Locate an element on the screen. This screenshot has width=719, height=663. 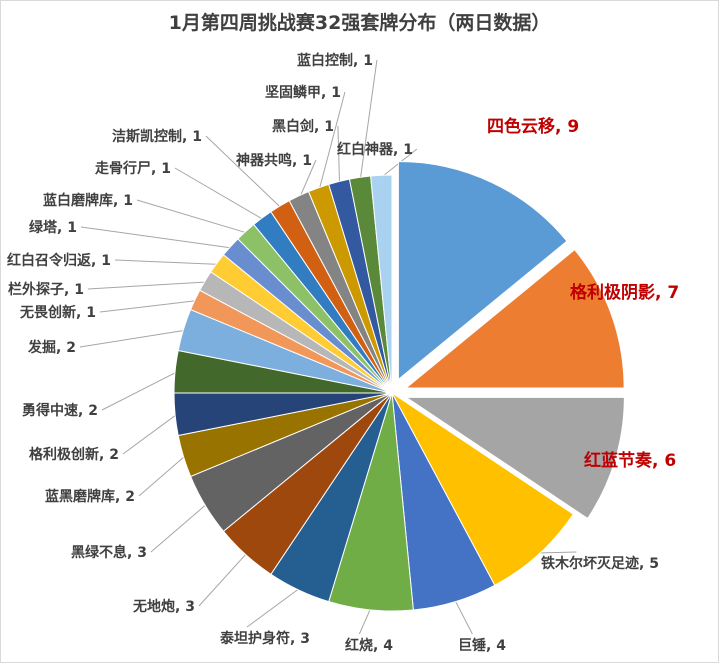
chart-title: 1月第四周挑战赛32强套牌分布（两日数据） is located at coordinates (359, 23).